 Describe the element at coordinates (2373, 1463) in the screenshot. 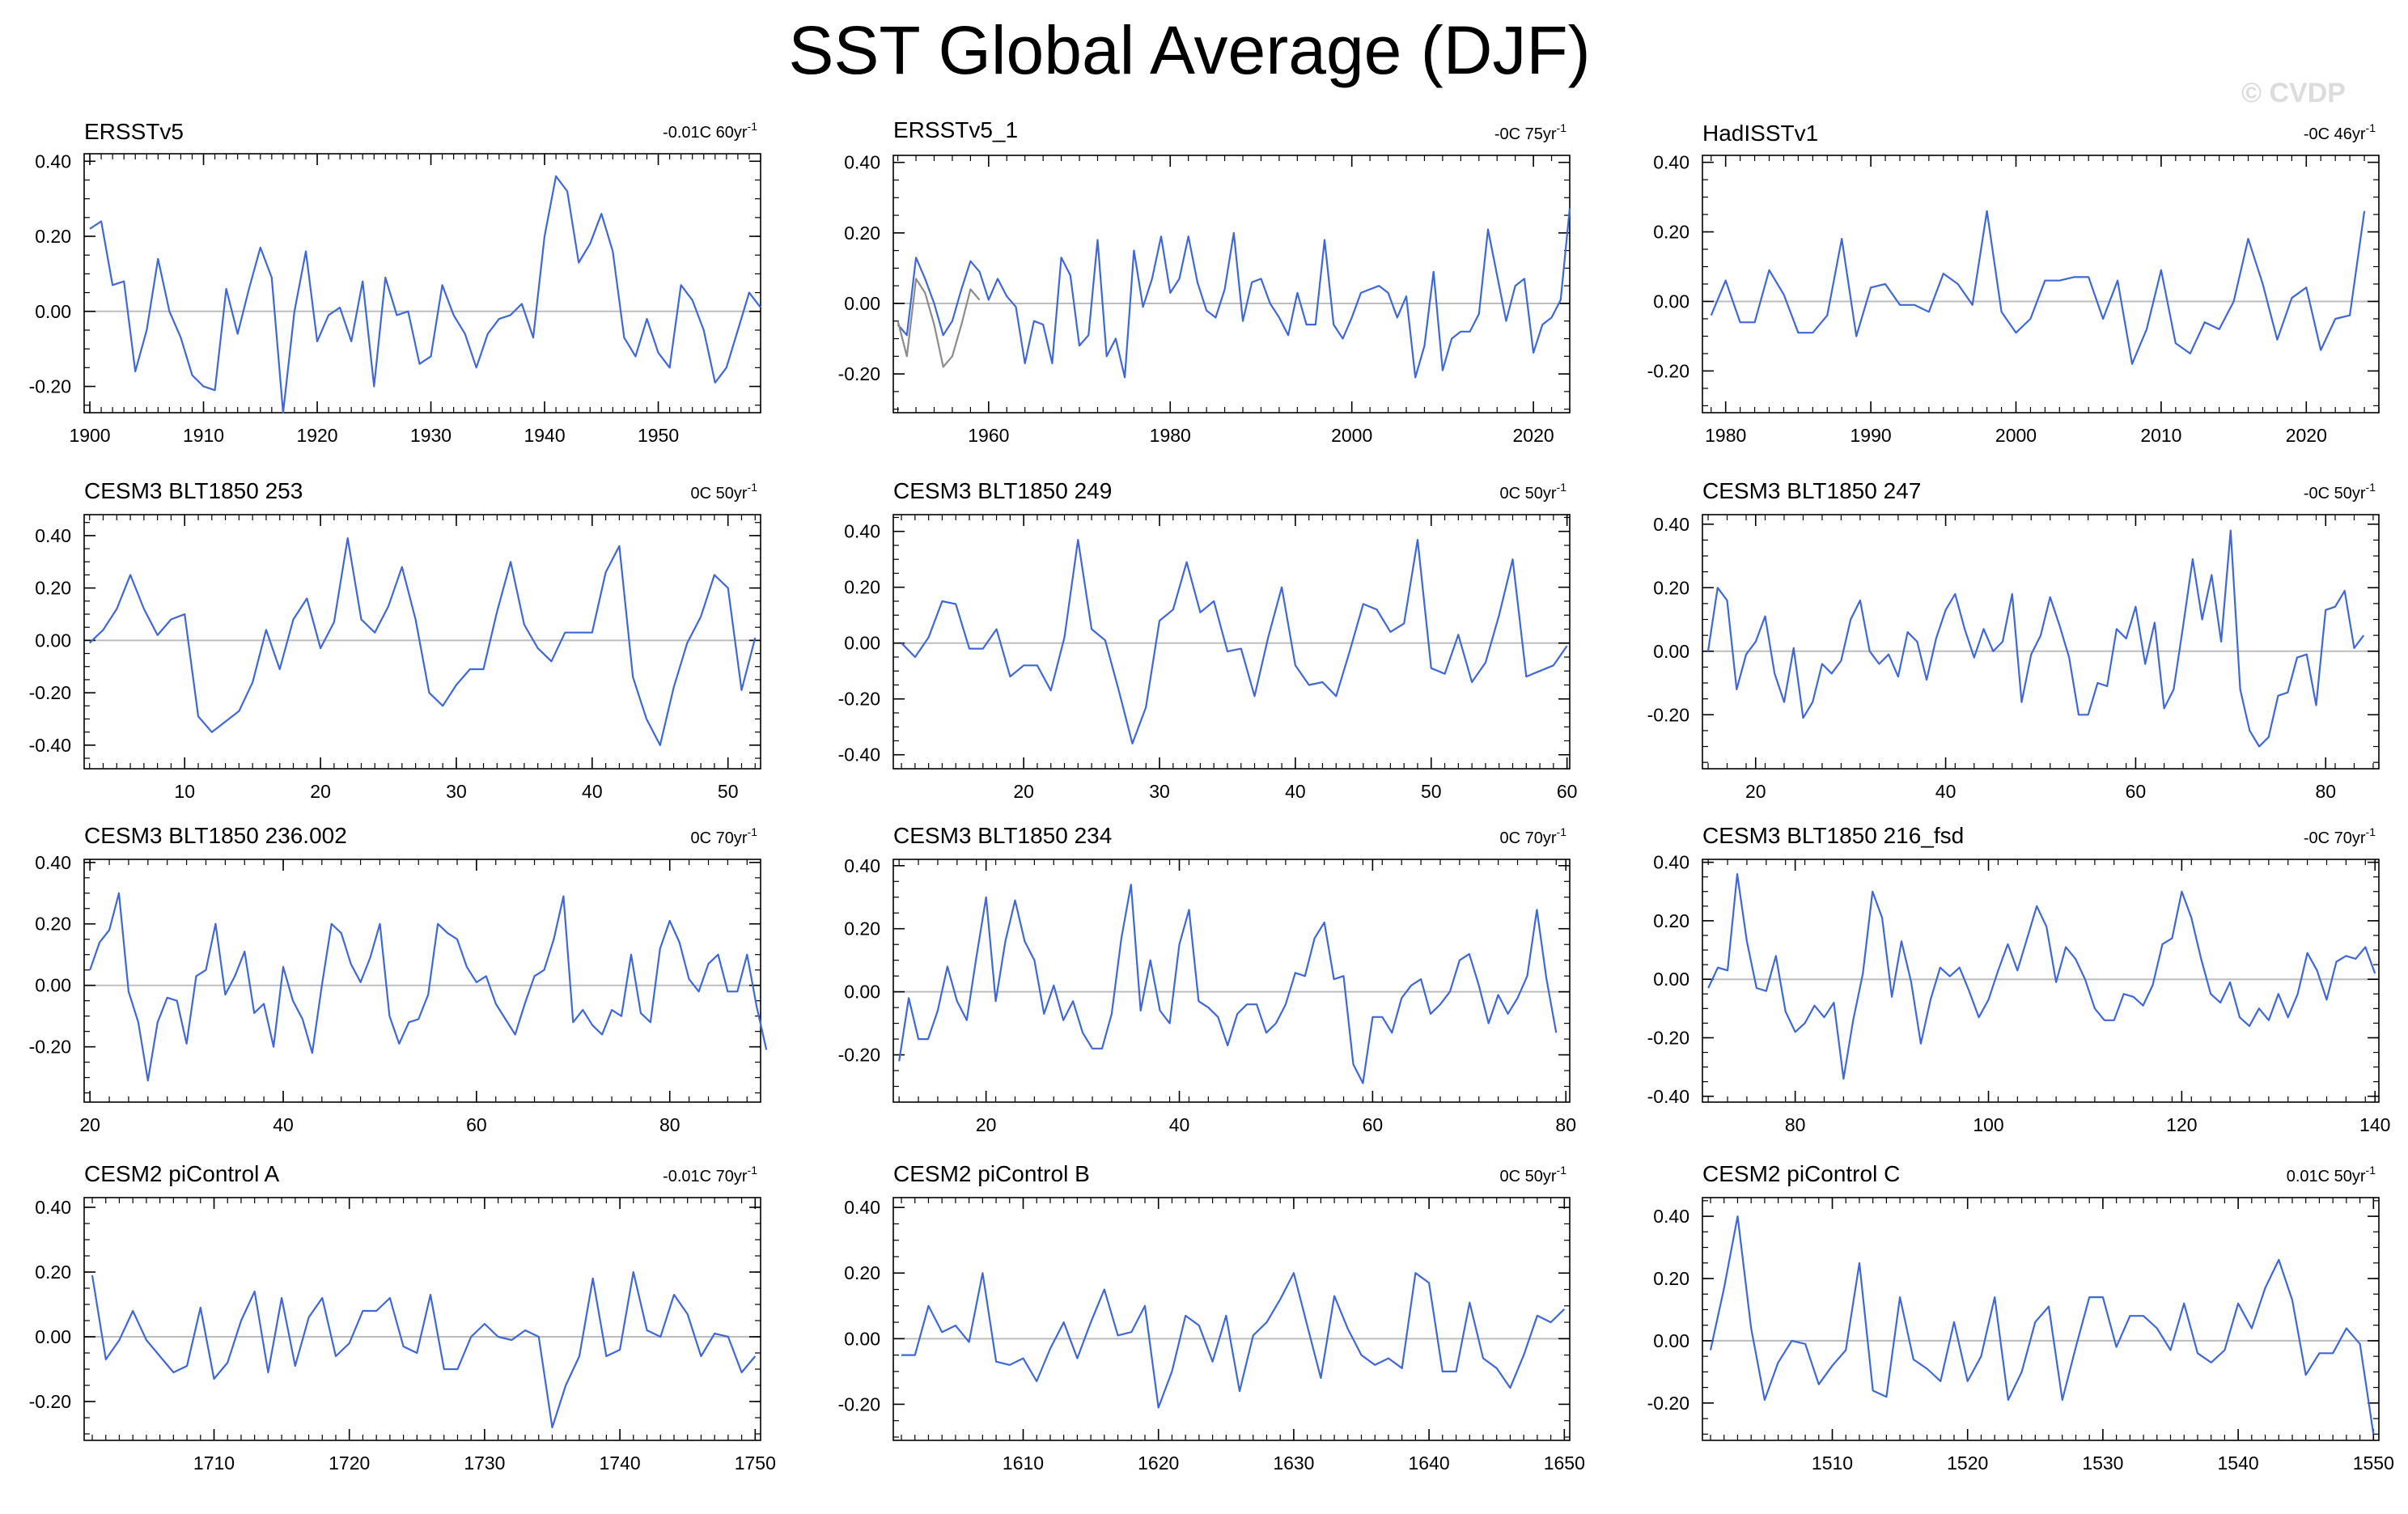

I see `x-tick-label: 1550` at that location.